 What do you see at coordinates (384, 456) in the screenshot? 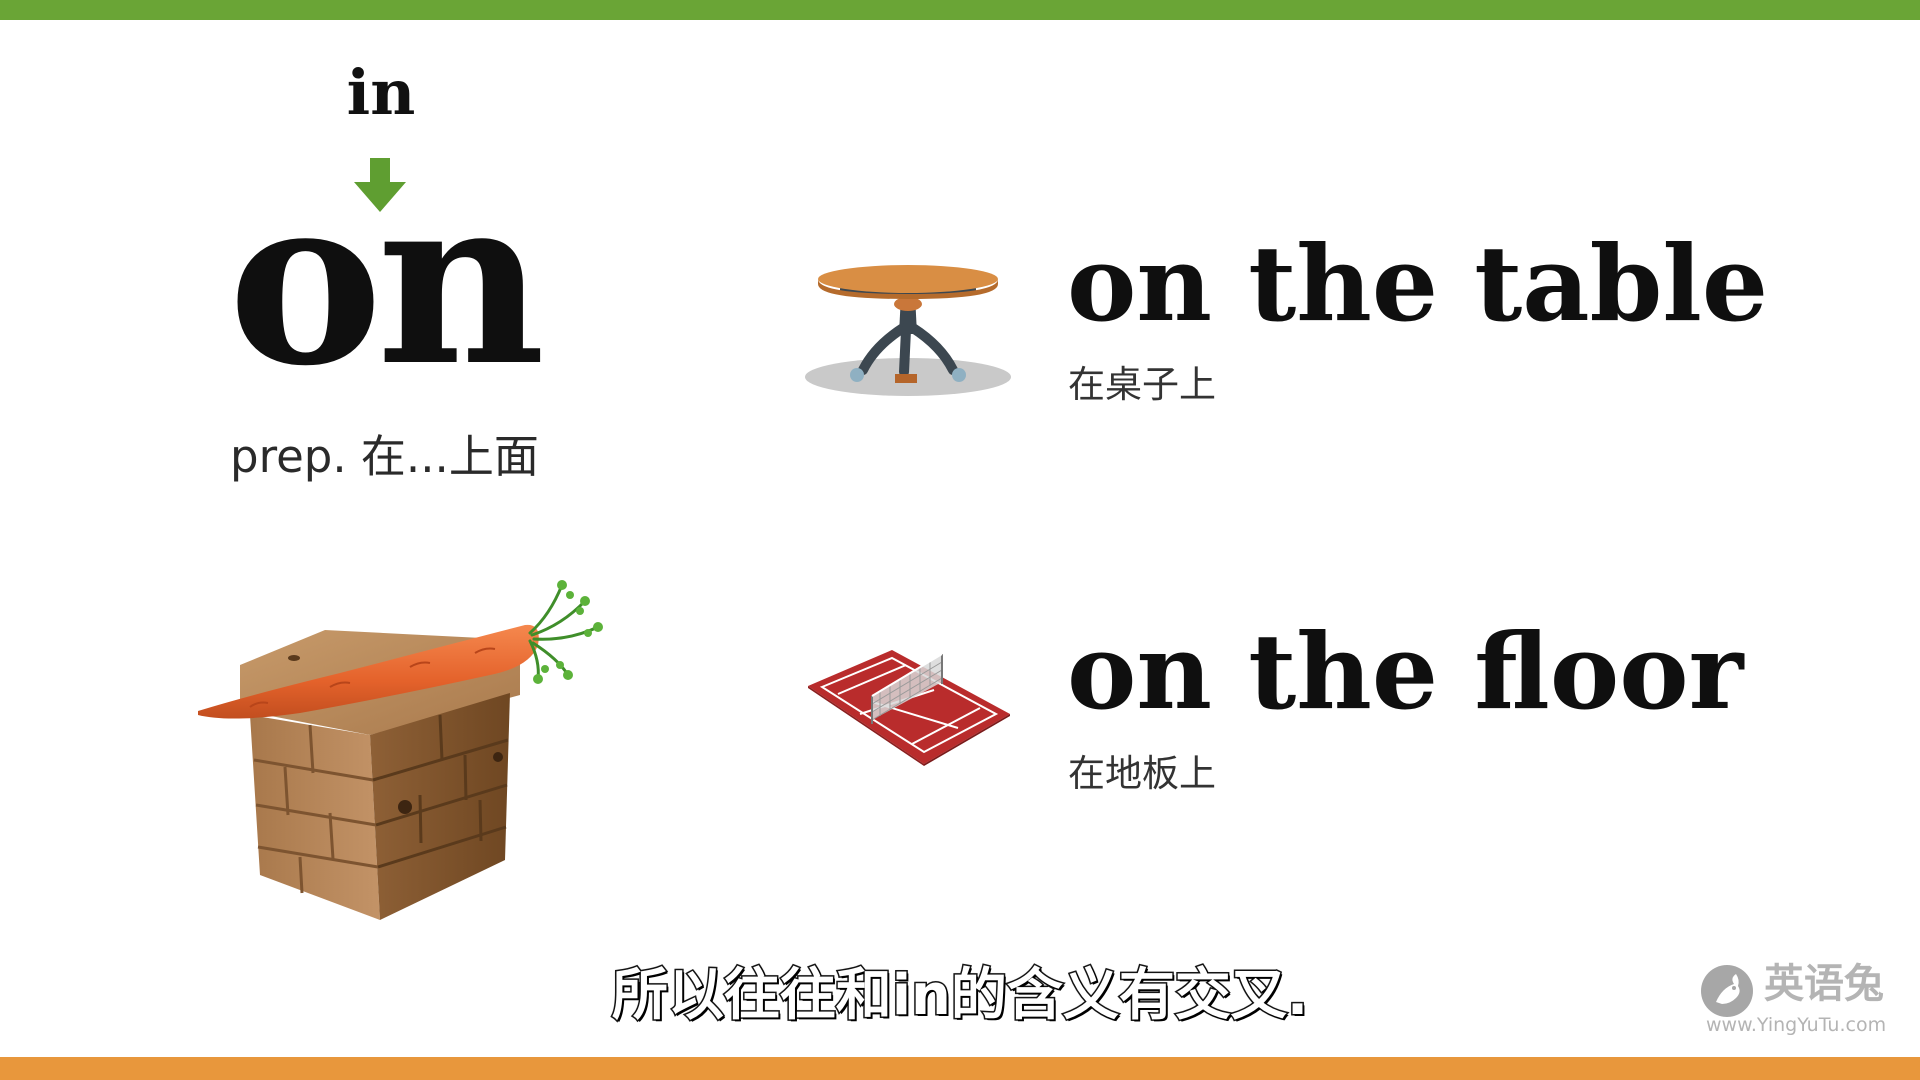
I see `definition: prep. 在...上面` at bounding box center [384, 456].